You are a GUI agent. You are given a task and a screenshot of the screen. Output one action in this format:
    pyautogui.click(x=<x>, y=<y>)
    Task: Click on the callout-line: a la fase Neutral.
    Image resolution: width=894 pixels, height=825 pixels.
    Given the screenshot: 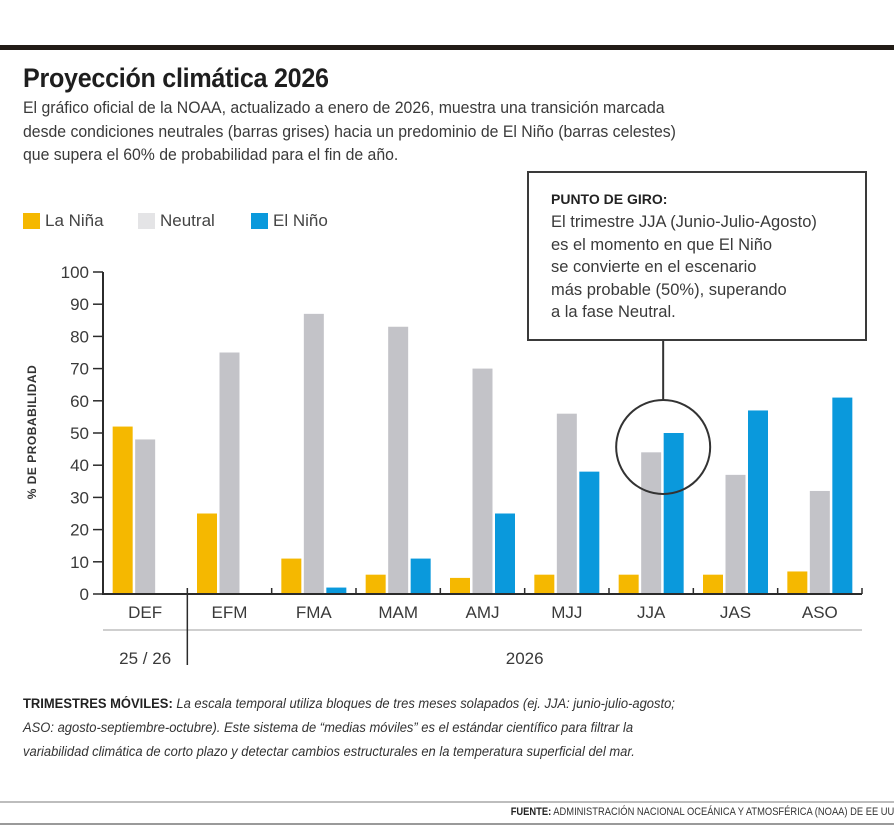 What is the action you would take?
    pyautogui.click(x=613, y=312)
    